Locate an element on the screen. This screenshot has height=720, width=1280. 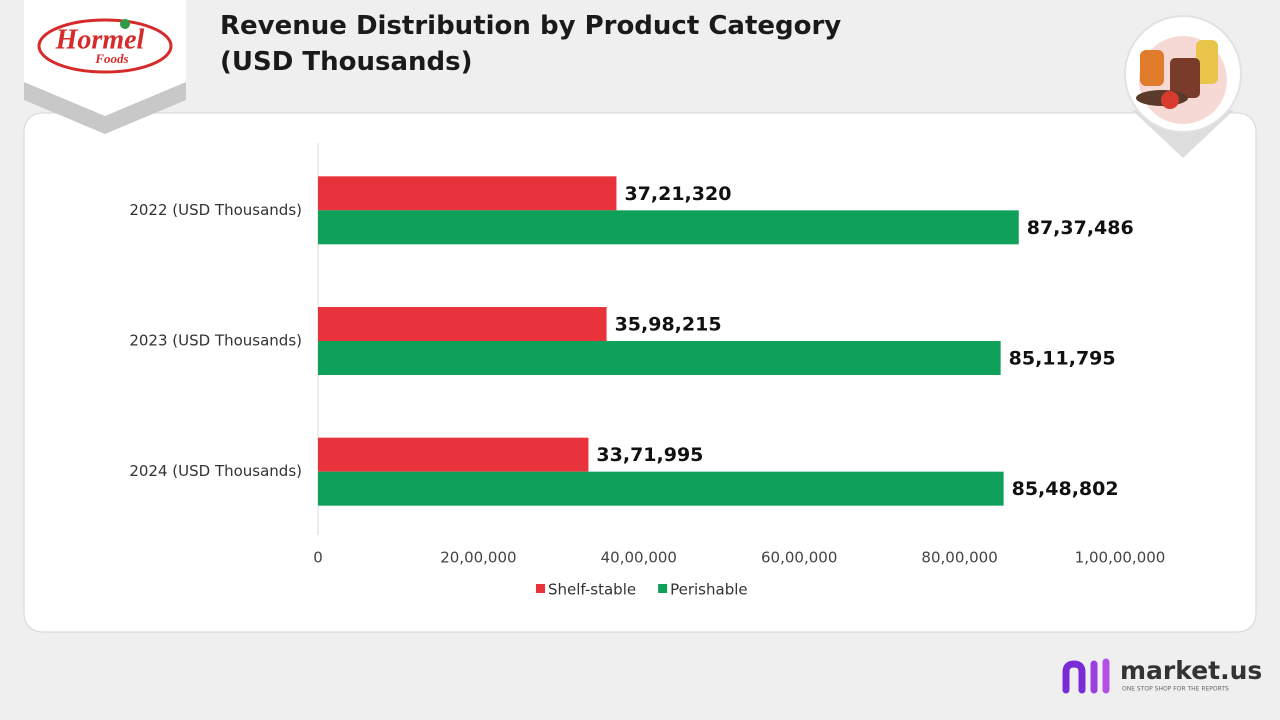
x-tick-label: 1,00,00,000 is located at coordinates (1120, 558).